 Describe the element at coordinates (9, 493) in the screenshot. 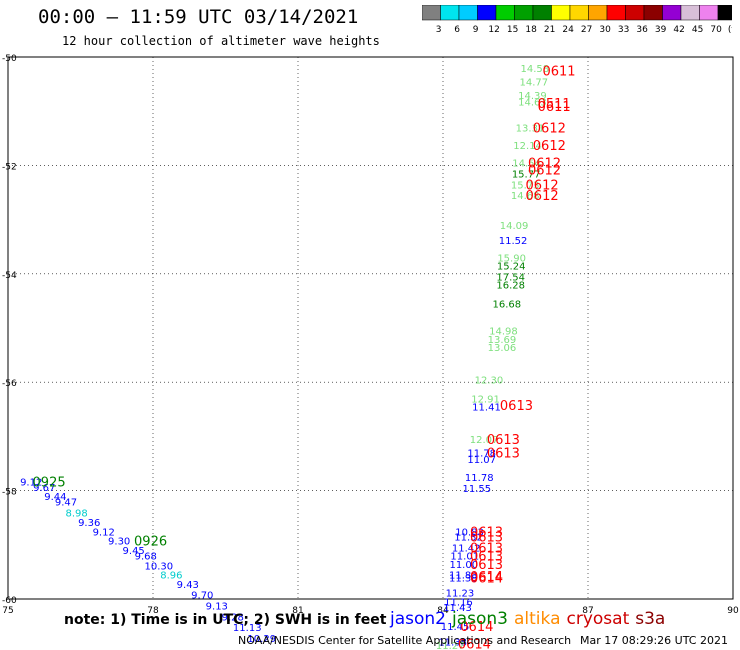

I see `y-tick-label: -58` at that location.